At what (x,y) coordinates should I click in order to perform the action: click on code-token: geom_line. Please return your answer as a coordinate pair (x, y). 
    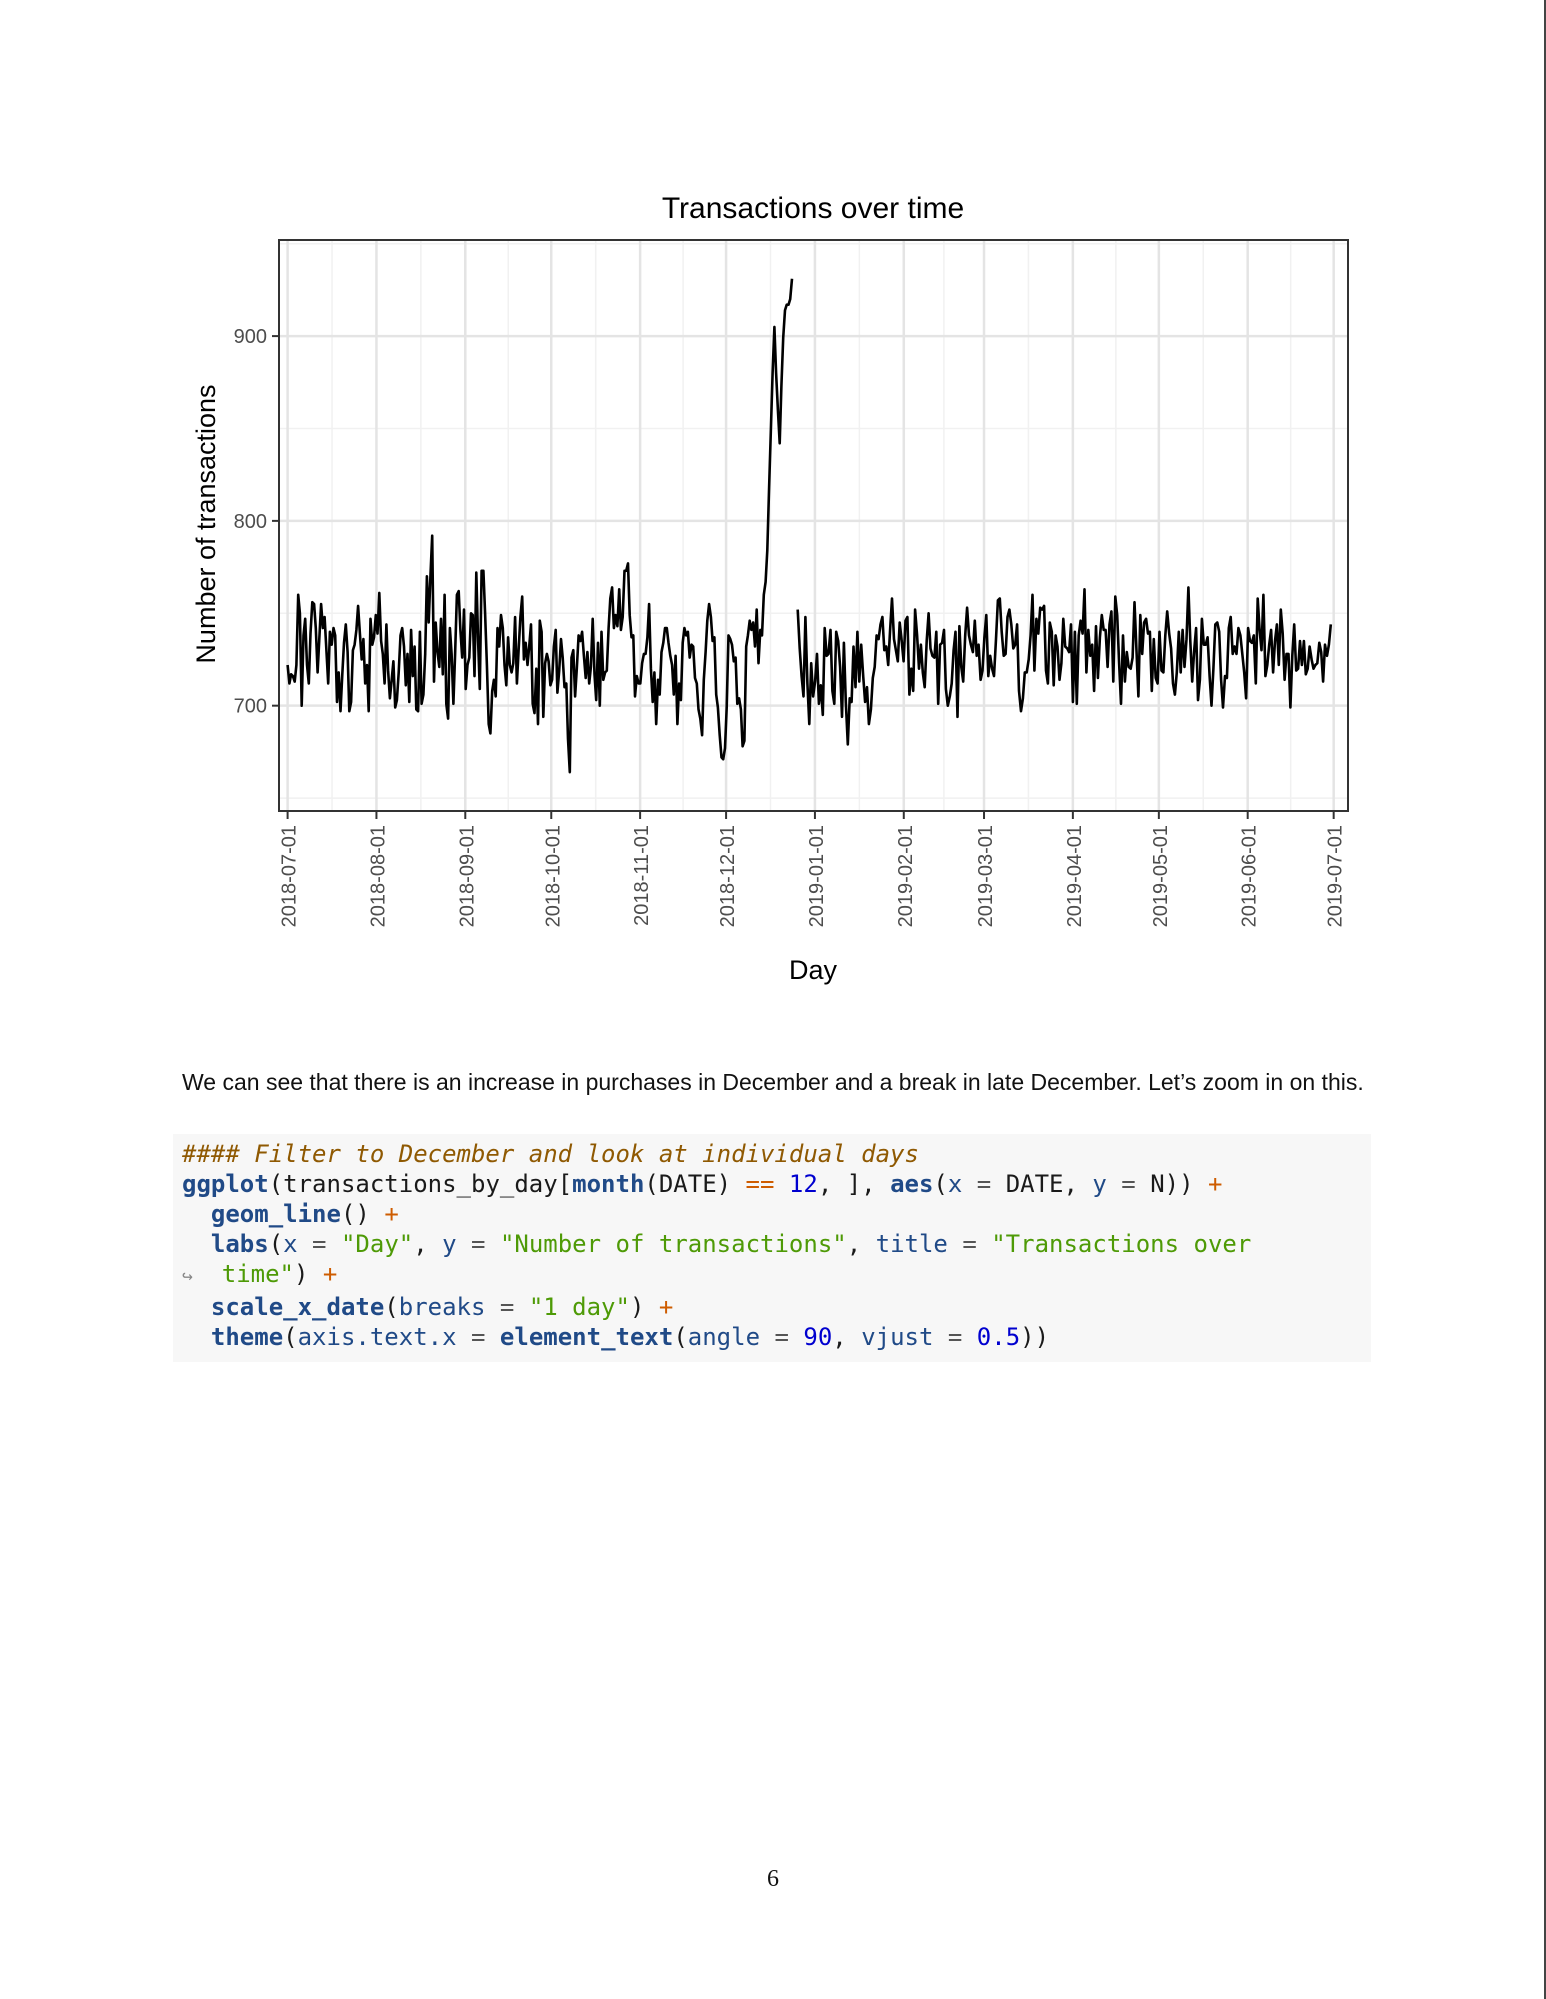
    Looking at the image, I should click on (275, 1214).